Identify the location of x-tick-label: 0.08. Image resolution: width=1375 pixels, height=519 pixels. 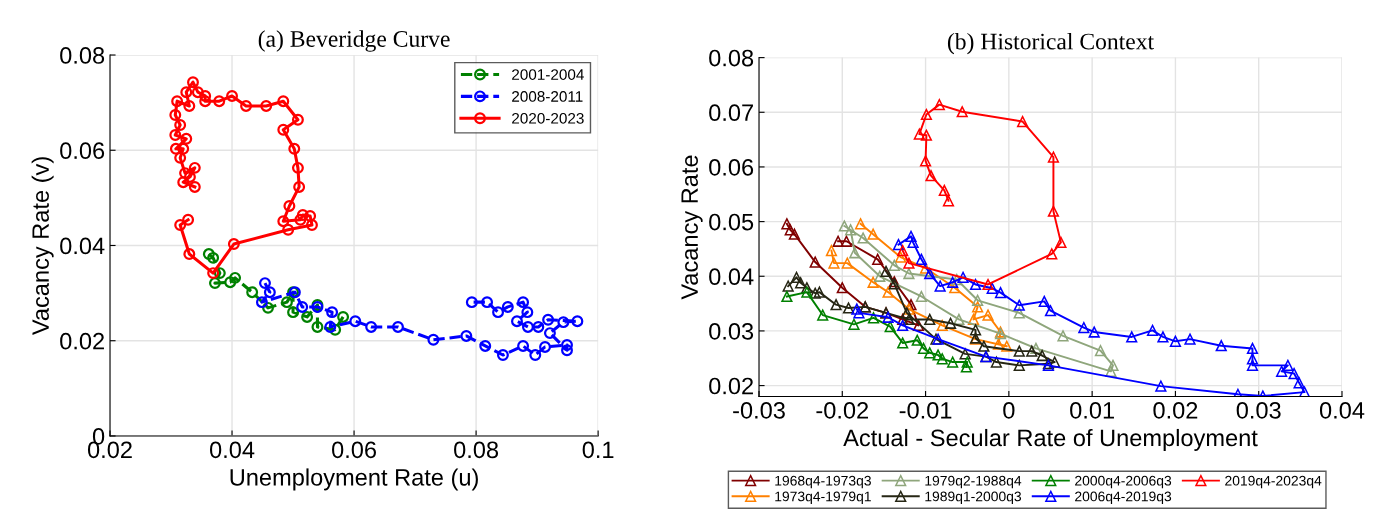
(476, 450).